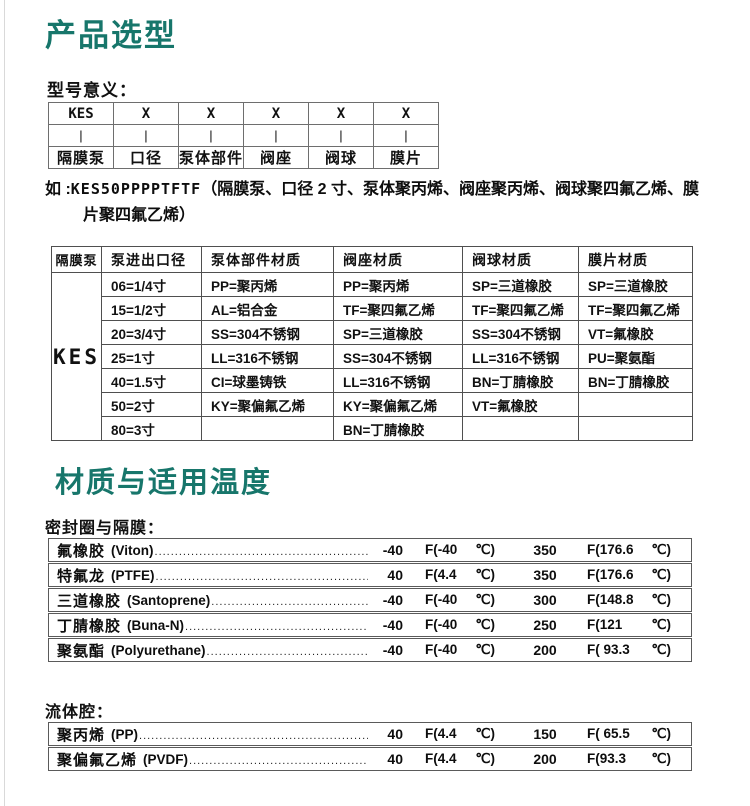  I want to click on model-code-cell: KES, so click(81, 113).